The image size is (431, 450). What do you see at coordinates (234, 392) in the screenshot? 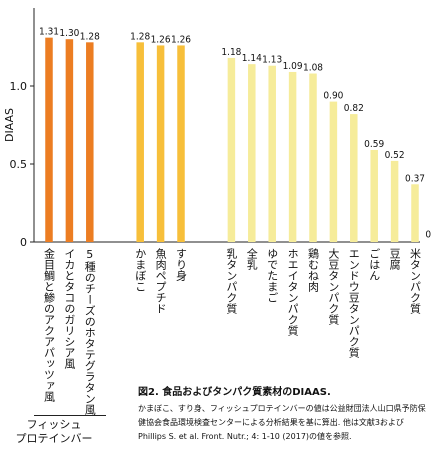
I see `caption-title: 図2. 食品およびタンパク質素材のDIAAS.` at bounding box center [234, 392].